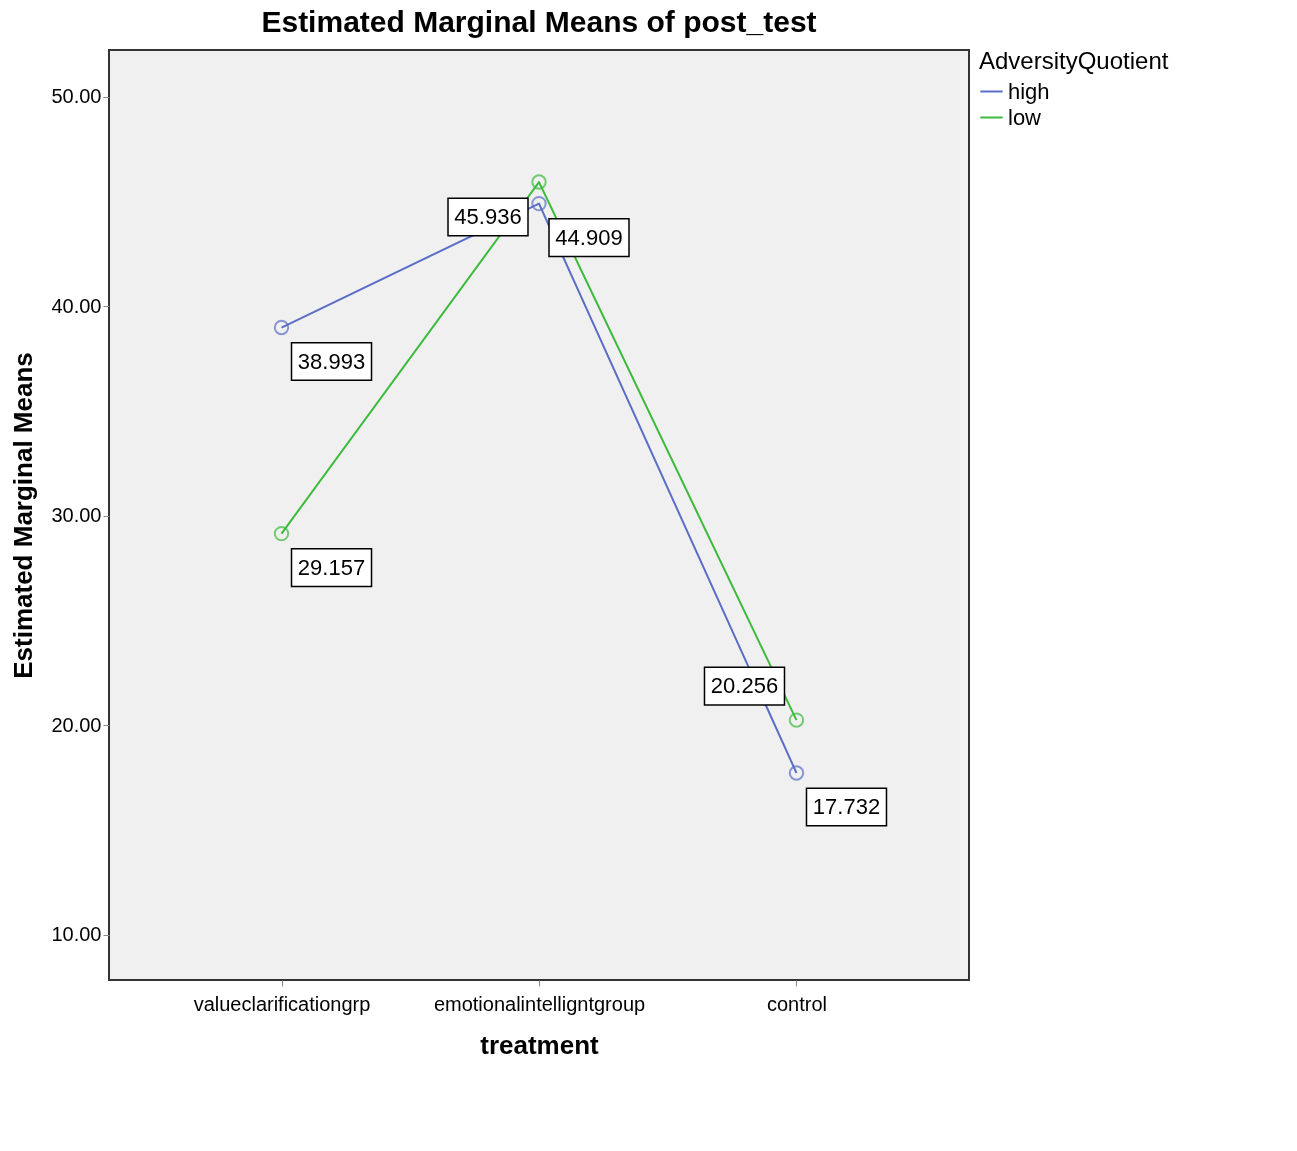  I want to click on y-axis-title: Estimated Marginal Means, so click(23, 515).